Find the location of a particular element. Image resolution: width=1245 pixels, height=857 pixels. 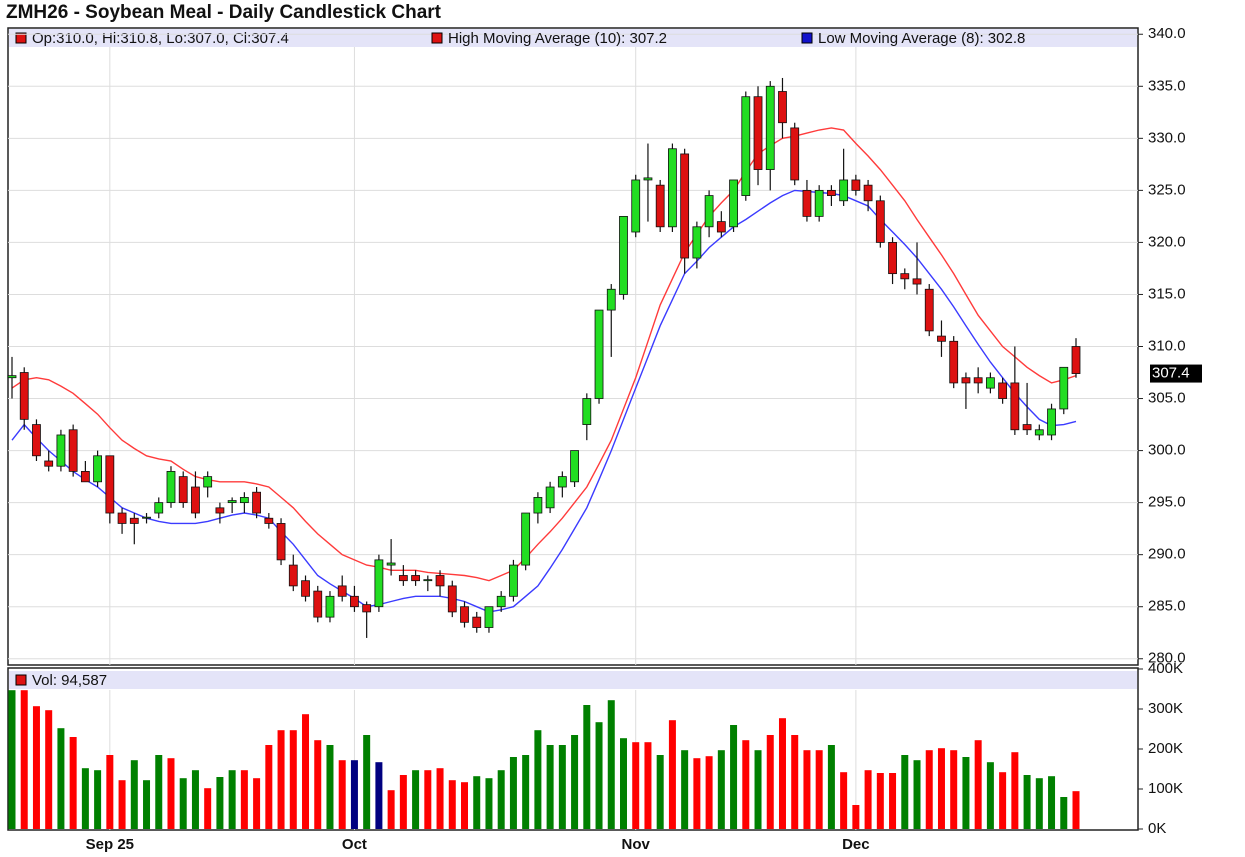

y-tick-label: 315.0 is located at coordinates (1167, 293).